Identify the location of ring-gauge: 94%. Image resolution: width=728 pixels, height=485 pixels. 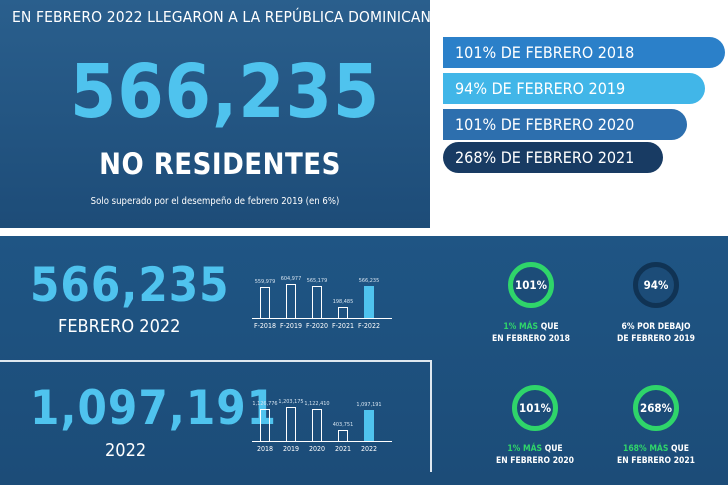
(656, 285).